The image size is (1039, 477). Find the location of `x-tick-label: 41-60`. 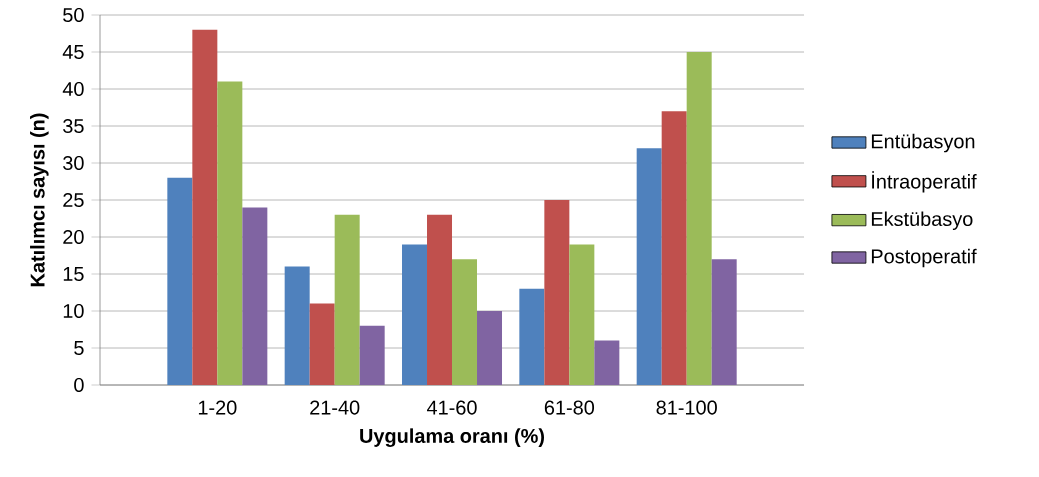

x-tick-label: 41-60 is located at coordinates (451, 407).